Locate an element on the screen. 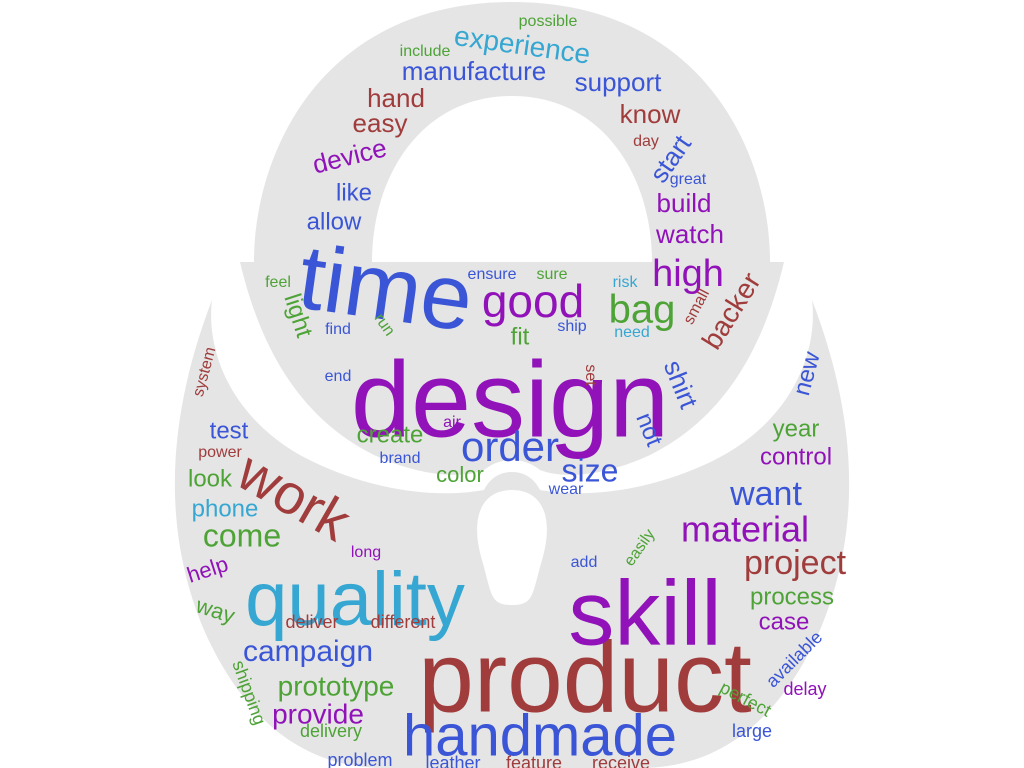  cloud-word: ensure is located at coordinates (492, 274).